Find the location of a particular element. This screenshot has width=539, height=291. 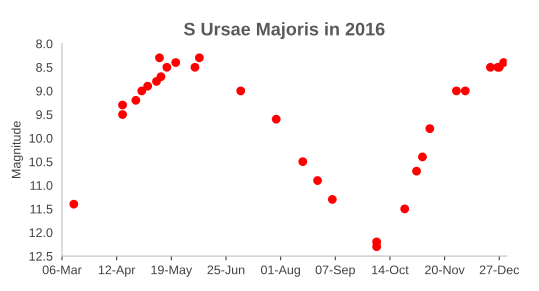

x-tick-label: 25-Jun is located at coordinates (225, 269).